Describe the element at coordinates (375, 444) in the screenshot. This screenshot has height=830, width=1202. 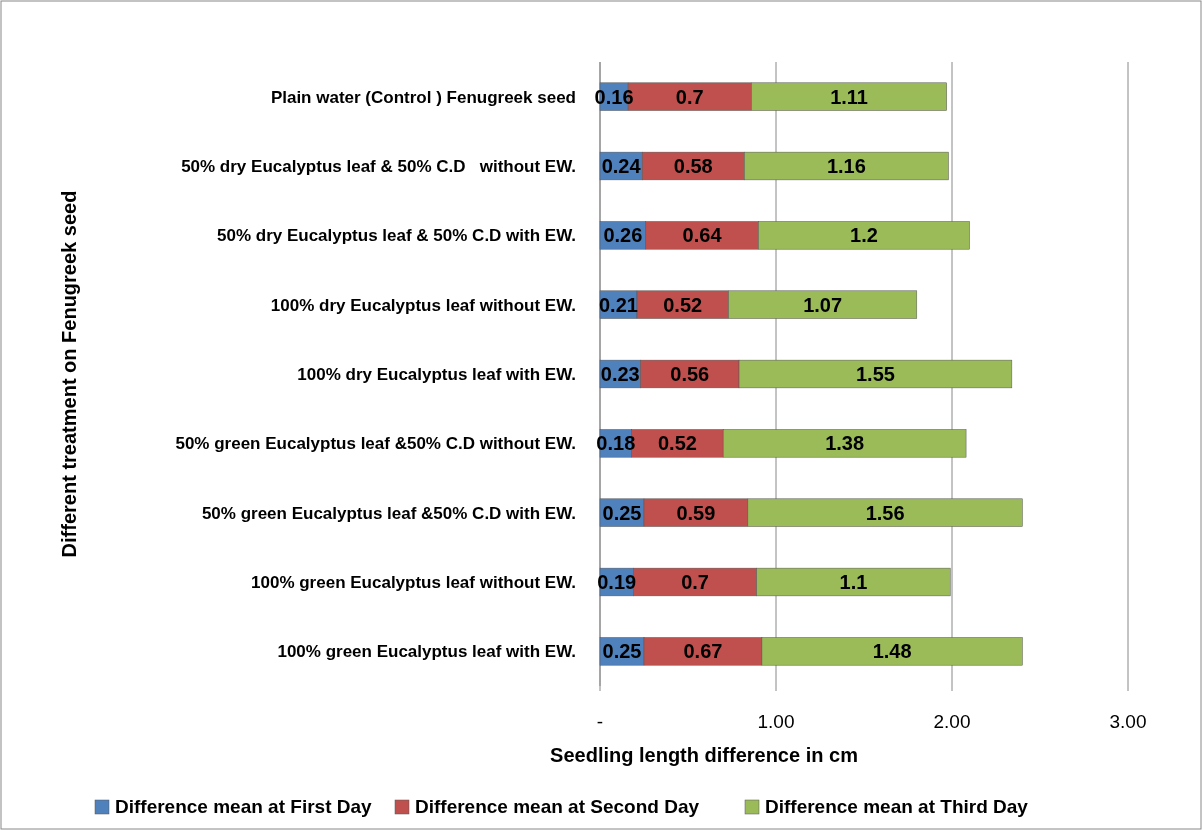
I see `y-tick-label: 50% green Eucalyptus leaf &50% C.D without EW.` at that location.